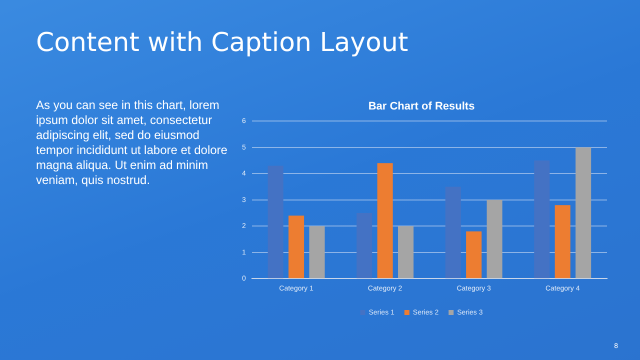 This screenshot has height=360, width=640. What do you see at coordinates (222, 43) in the screenshot?
I see `text: Content with Caption Layout` at bounding box center [222, 43].